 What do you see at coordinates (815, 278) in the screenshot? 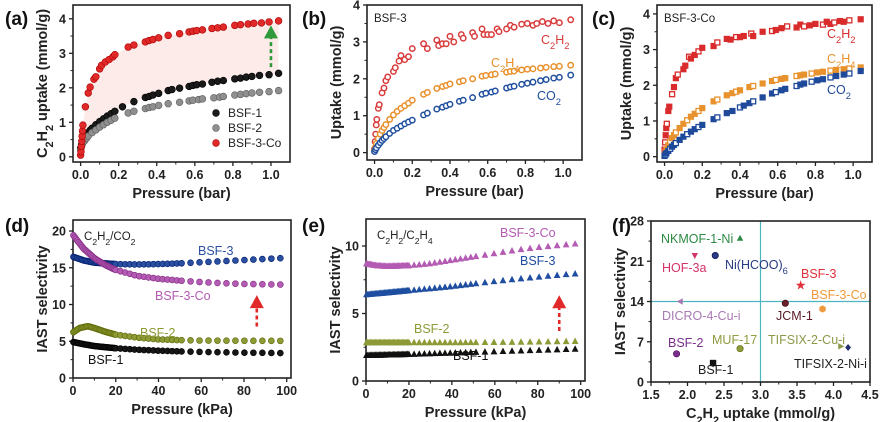
I see `point-bsf-3: BSF-3` at bounding box center [815, 278].